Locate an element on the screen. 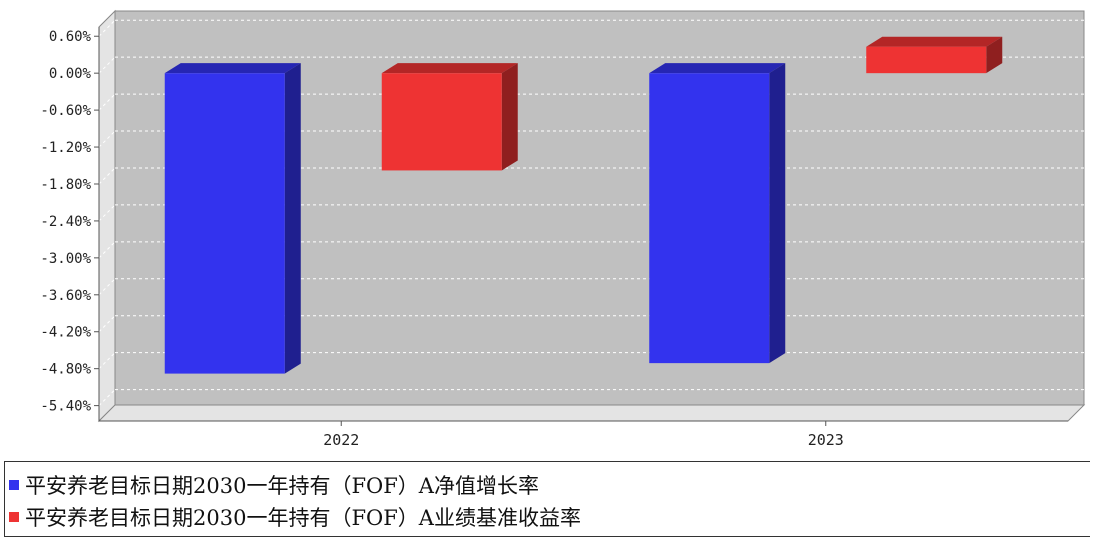 The height and width of the screenshot is (538, 1093). y-tick-label: -0.60% is located at coordinates (65, 111).